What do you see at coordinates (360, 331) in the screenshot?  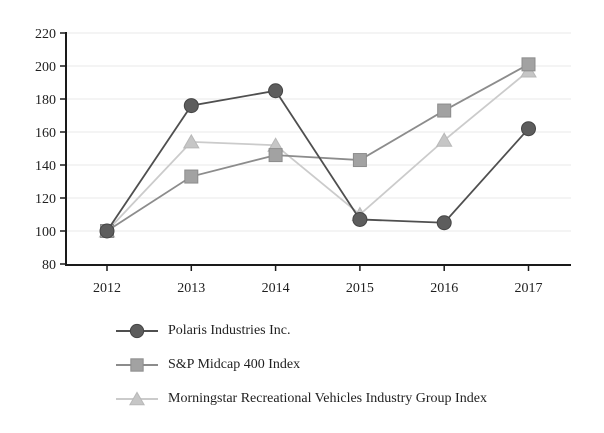 I see `legend-item-polaris: Polaris Industries Inc.` at bounding box center [360, 331].